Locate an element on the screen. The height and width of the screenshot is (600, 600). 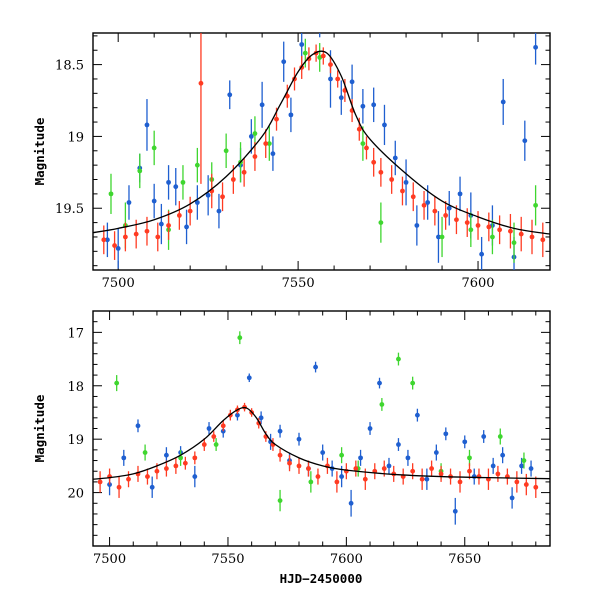
y-tick-label: 18 is located at coordinates (75, 387).